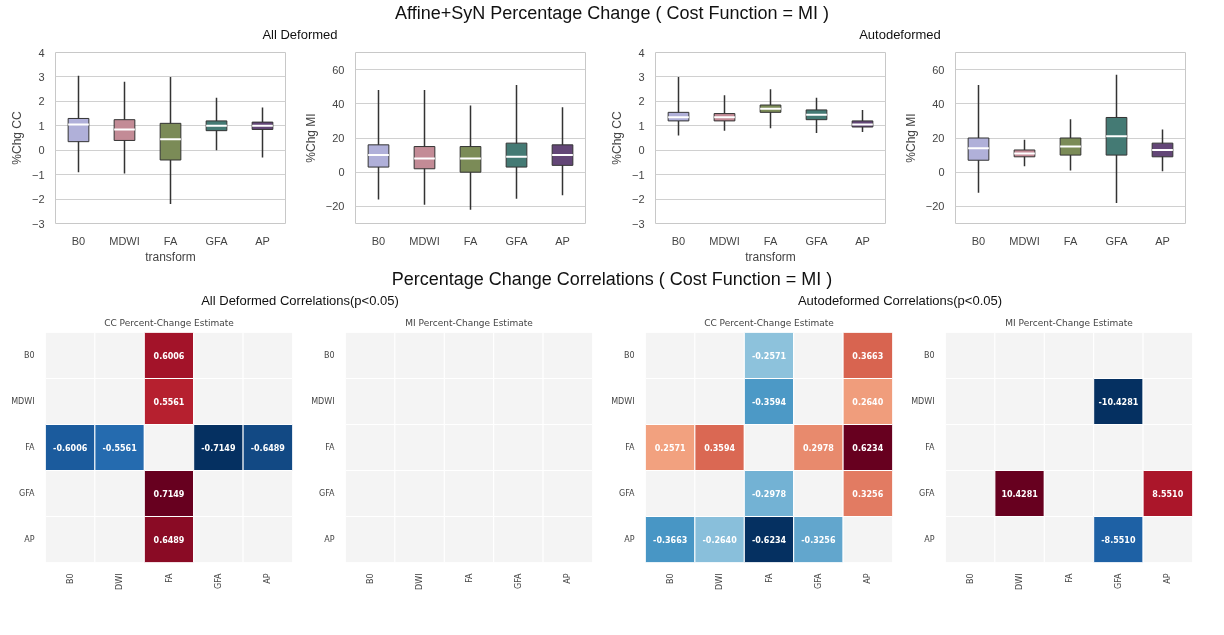 Image resolution: width=1224 pixels, height=635 pixels. I want to click on data-label: 0.3663, so click(868, 356).